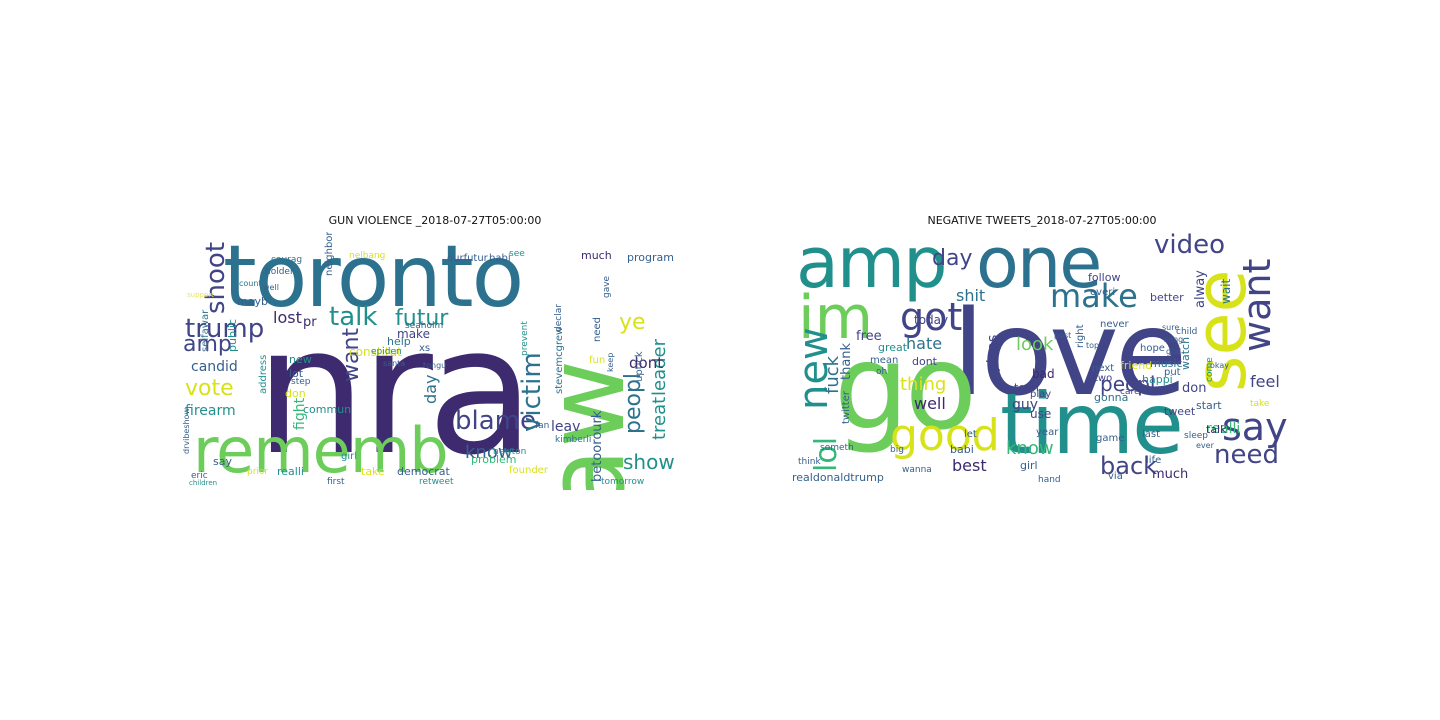 Image resolution: width=1440 pixels, height=720 pixels. What do you see at coordinates (893, 347) in the screenshot?
I see `word: great` at bounding box center [893, 347].